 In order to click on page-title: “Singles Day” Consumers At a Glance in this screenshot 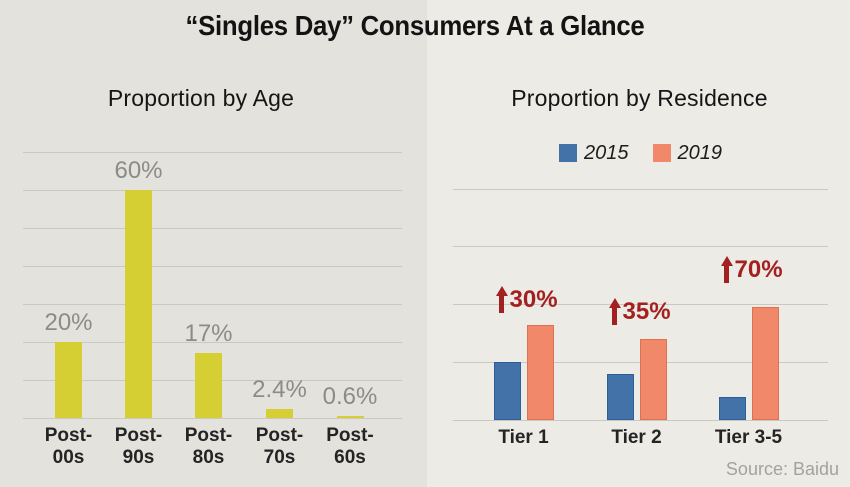, I will do `click(415, 25)`.